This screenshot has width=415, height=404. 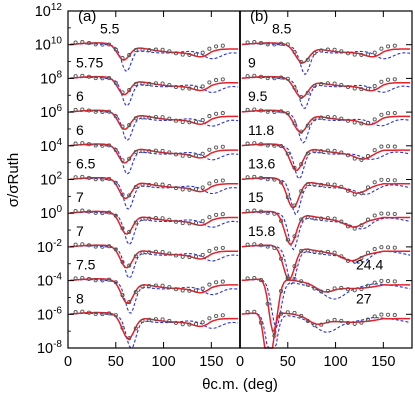 I want to click on energy-label-b-5: 15, so click(x=256, y=197).